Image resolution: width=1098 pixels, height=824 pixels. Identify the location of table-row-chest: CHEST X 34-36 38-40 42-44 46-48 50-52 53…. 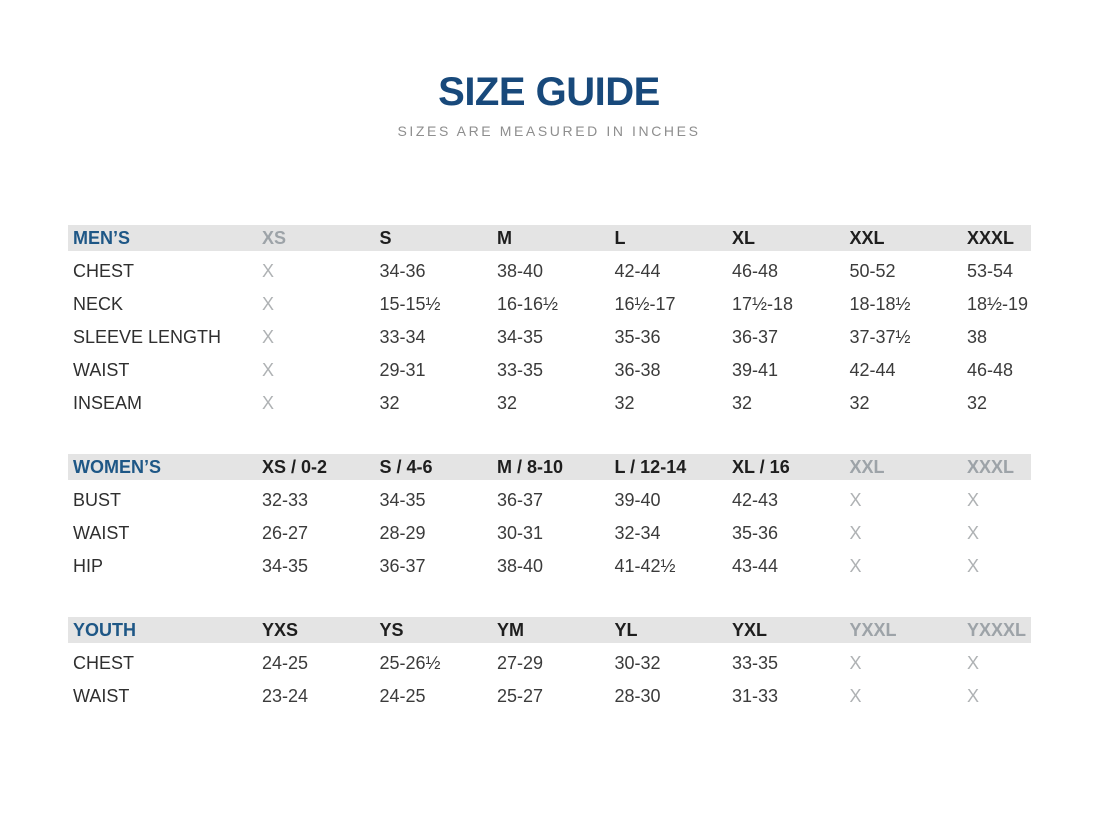
(549, 270).